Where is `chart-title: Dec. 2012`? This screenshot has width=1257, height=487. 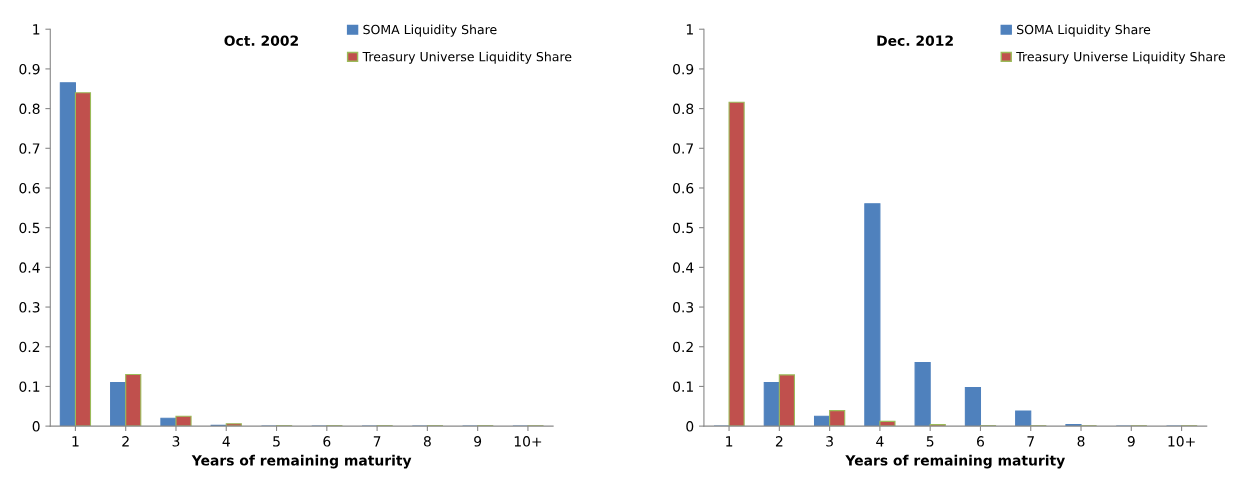
chart-title: Dec. 2012 is located at coordinates (915, 40).